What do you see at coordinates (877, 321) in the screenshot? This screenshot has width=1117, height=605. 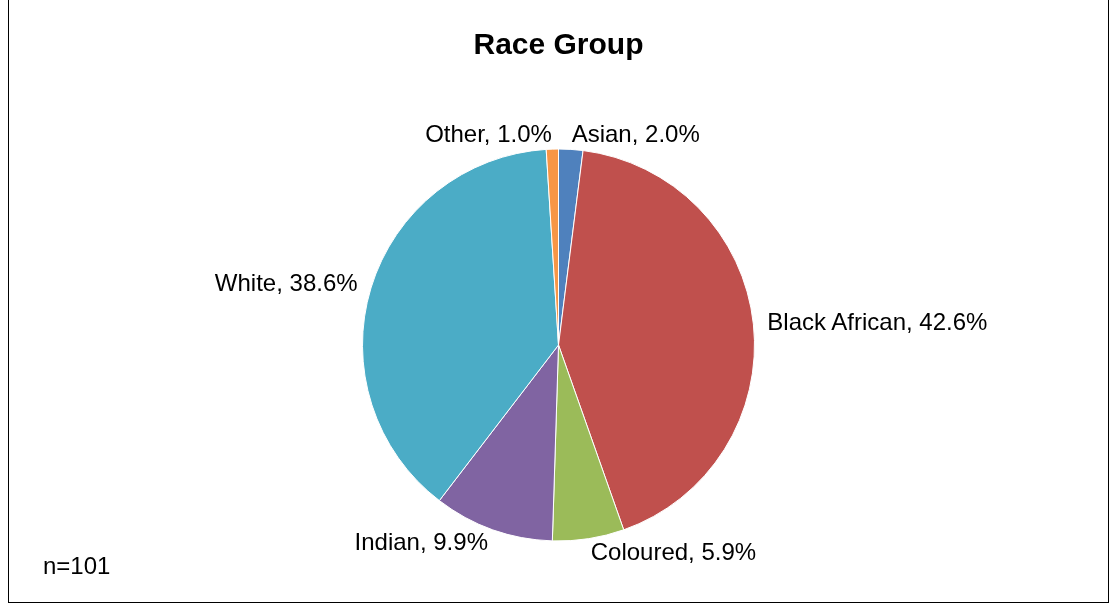 I see `slice-label: Black African, 42.6%` at bounding box center [877, 321].